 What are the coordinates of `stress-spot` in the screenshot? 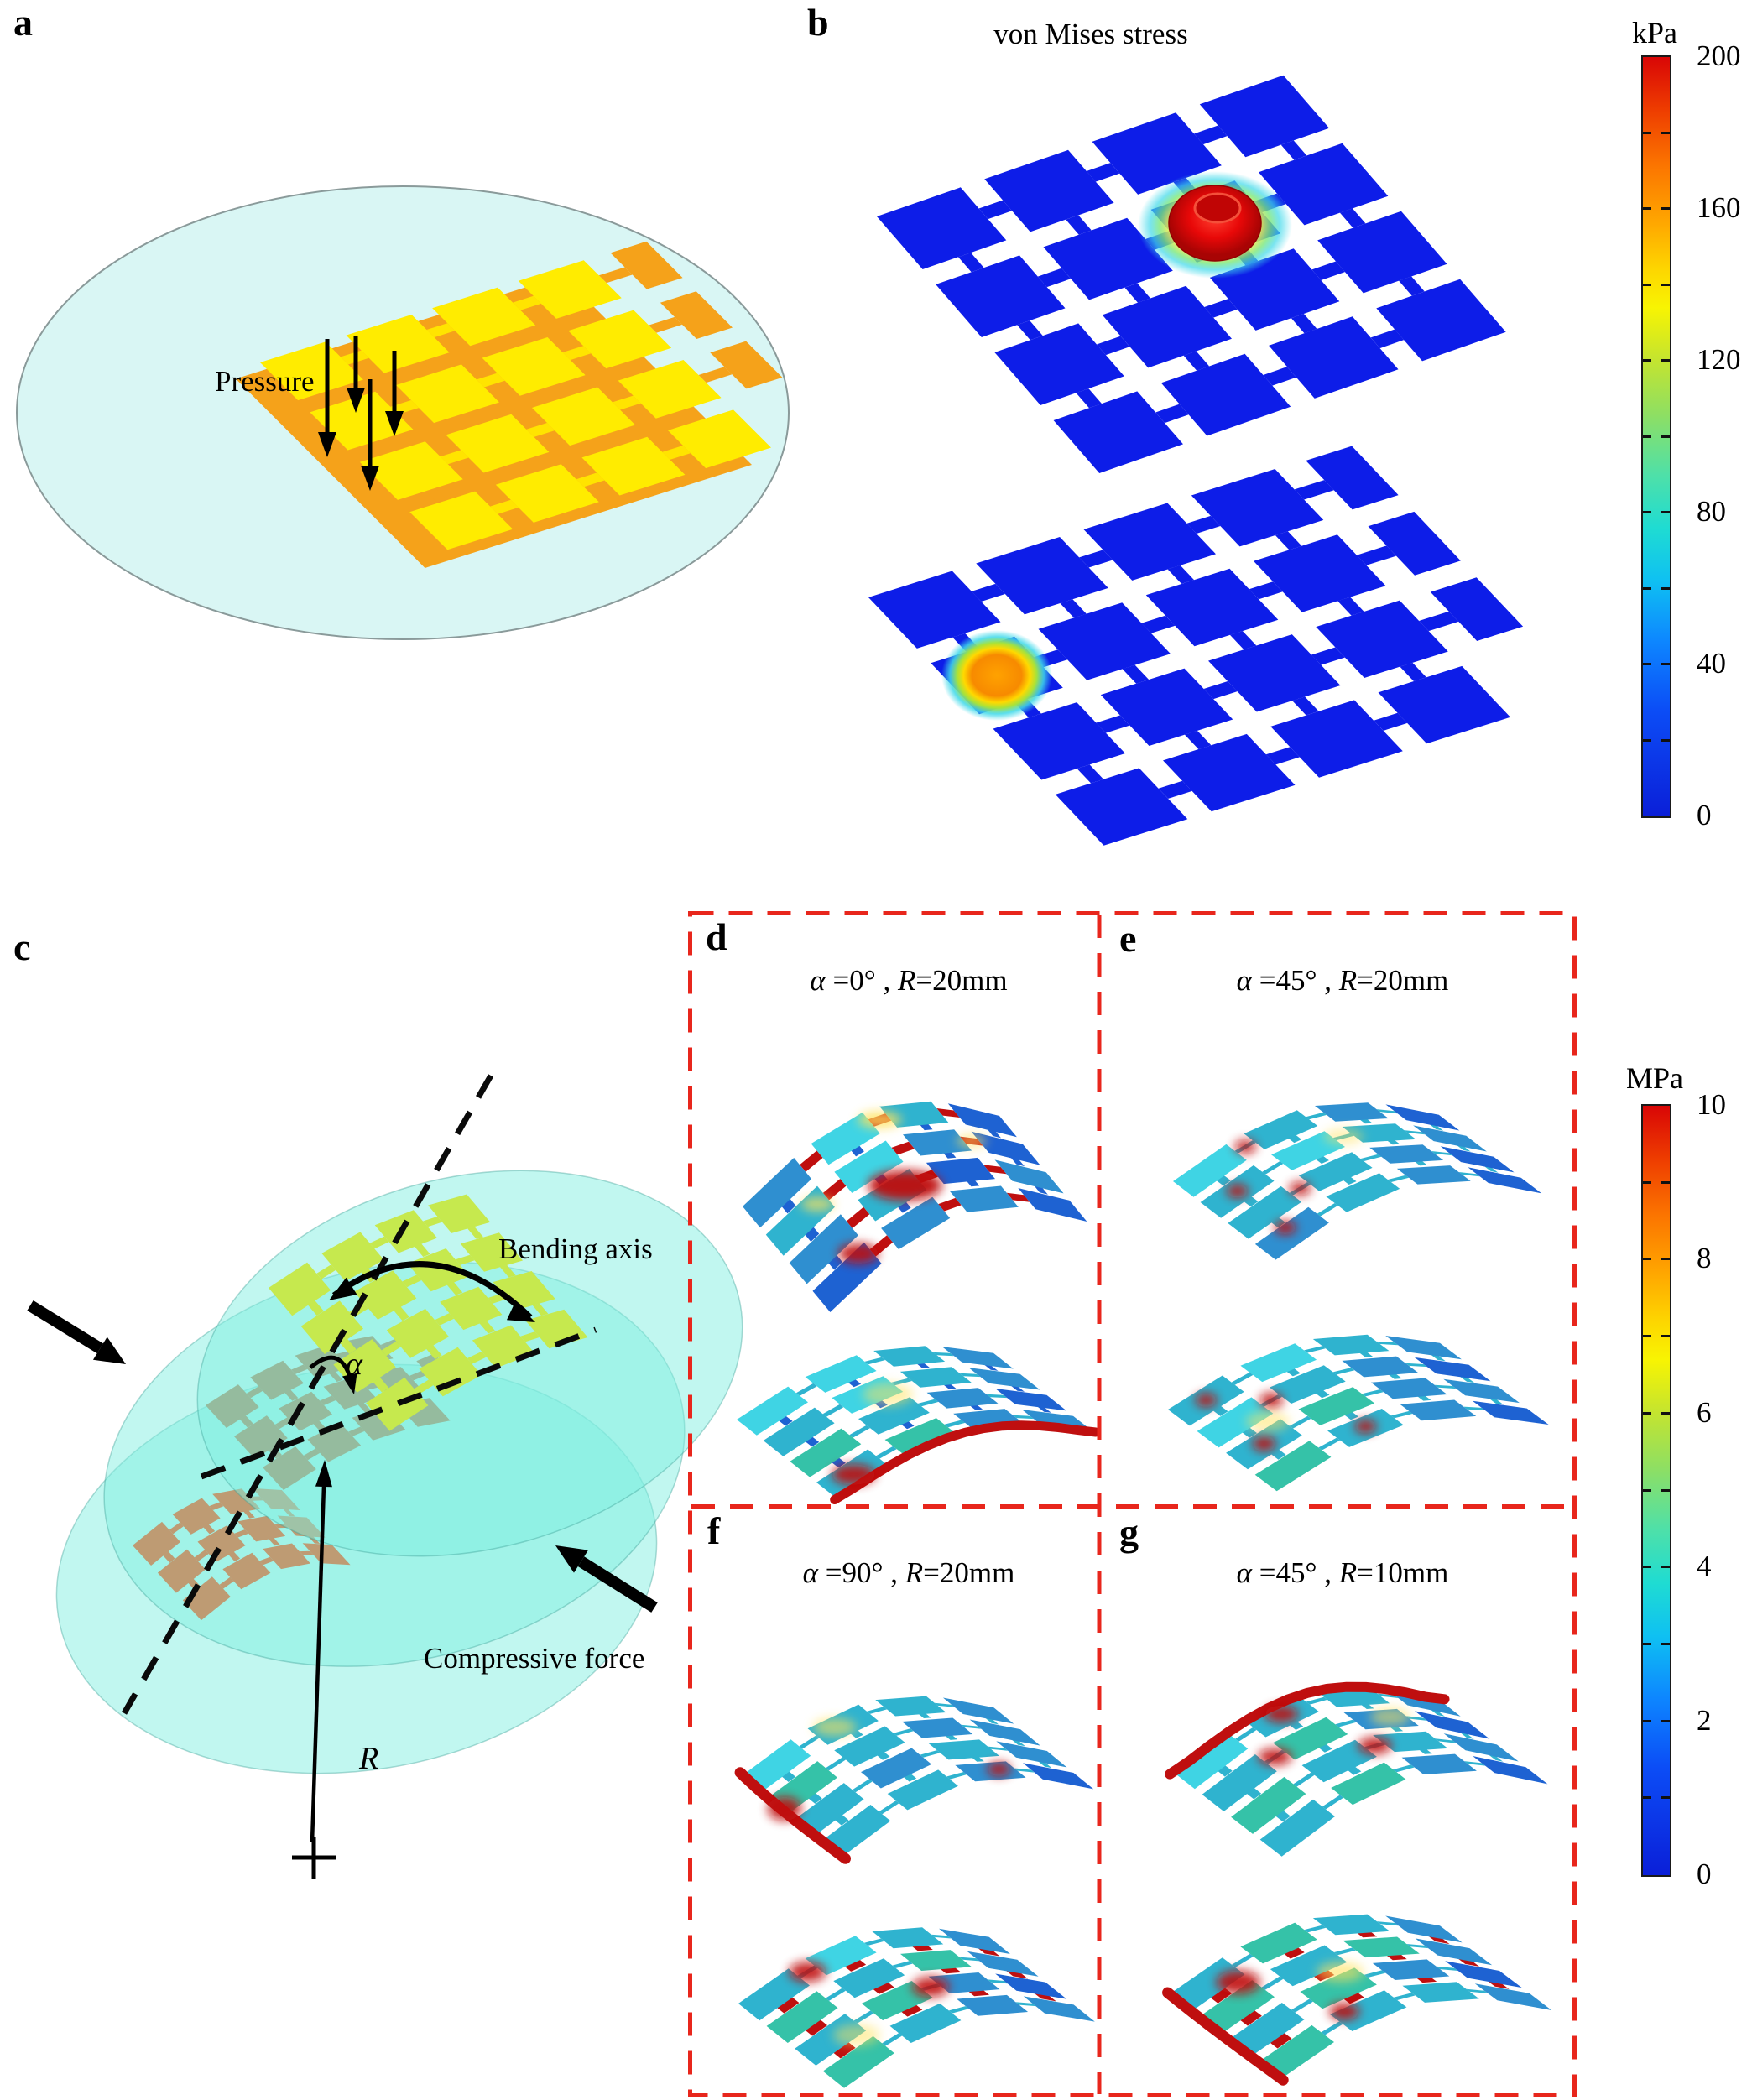 It's located at (996, 675).